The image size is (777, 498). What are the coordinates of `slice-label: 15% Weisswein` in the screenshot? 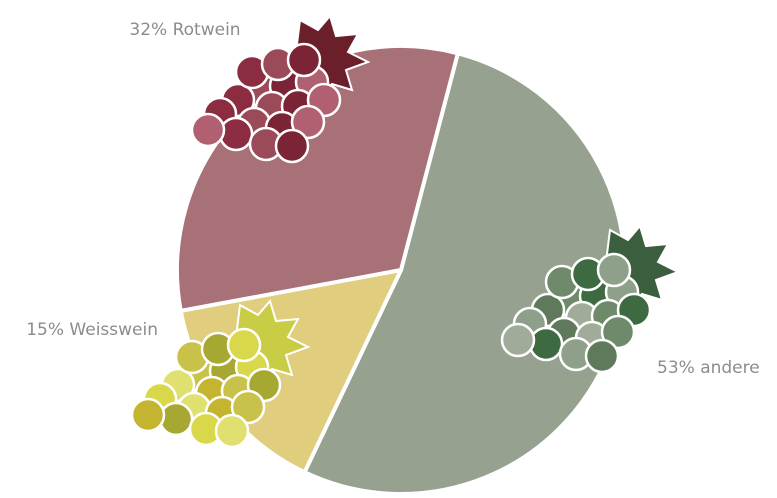 It's located at (92, 330).